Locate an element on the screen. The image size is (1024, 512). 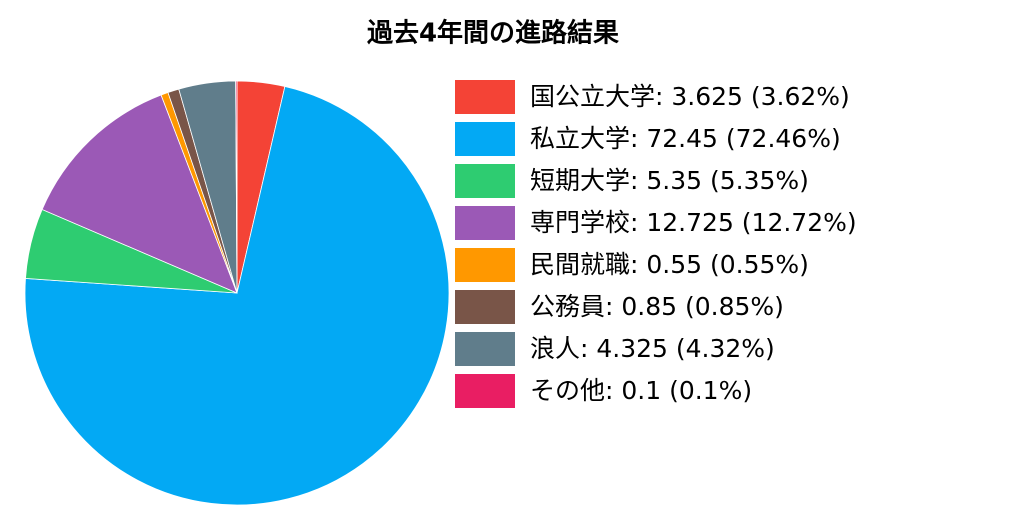
legend-label: 国公立大学: 3.625 (3.62%) is located at coordinates (690, 96).